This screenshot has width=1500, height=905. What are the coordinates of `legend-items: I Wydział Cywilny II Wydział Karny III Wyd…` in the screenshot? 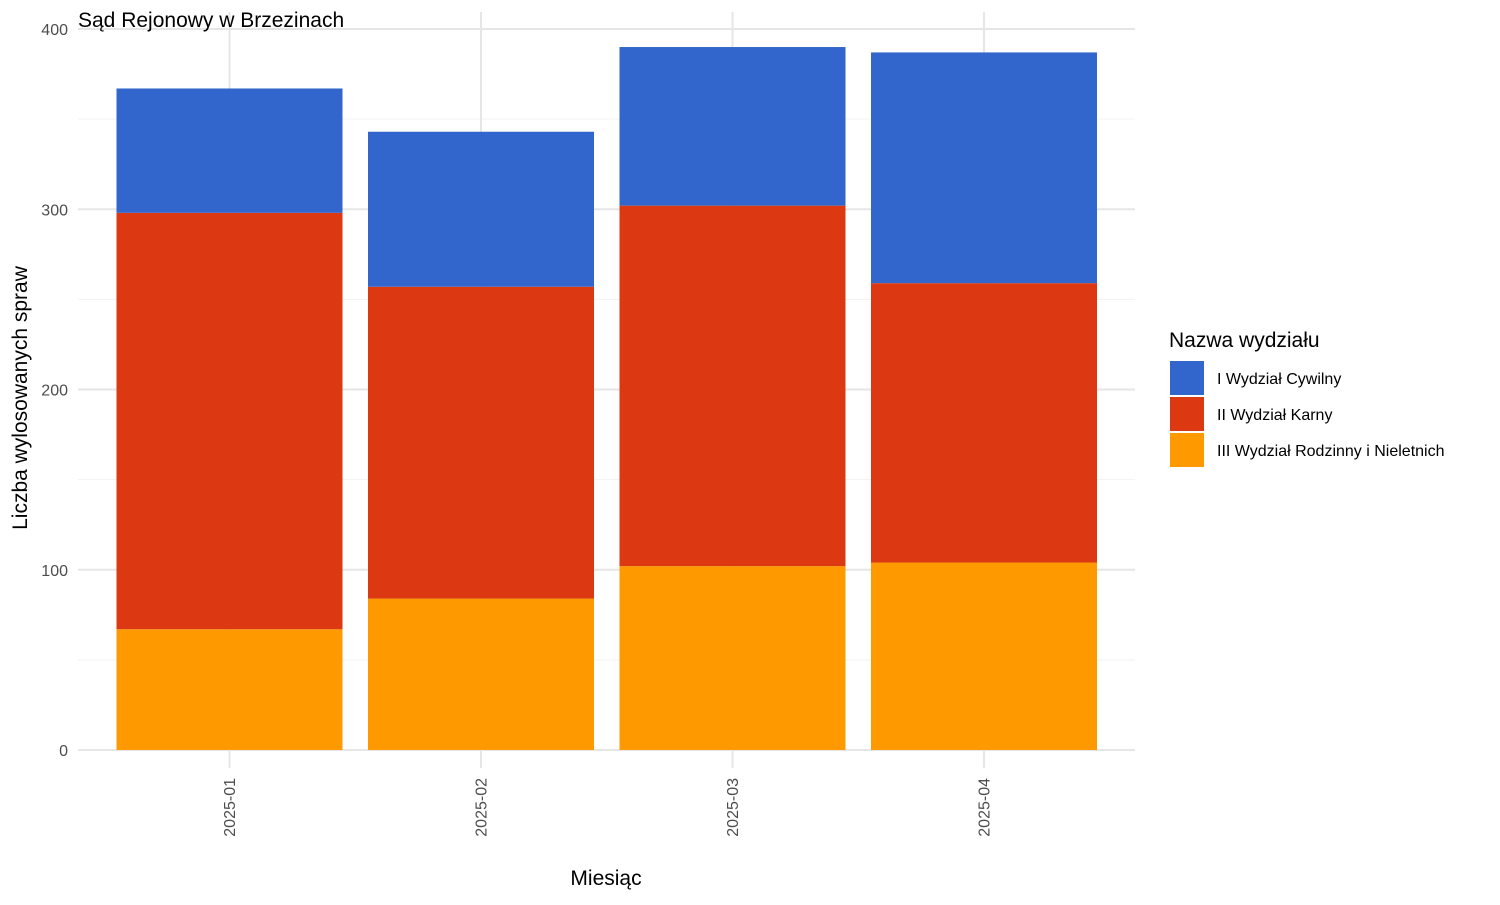 It's located at (1307, 414).